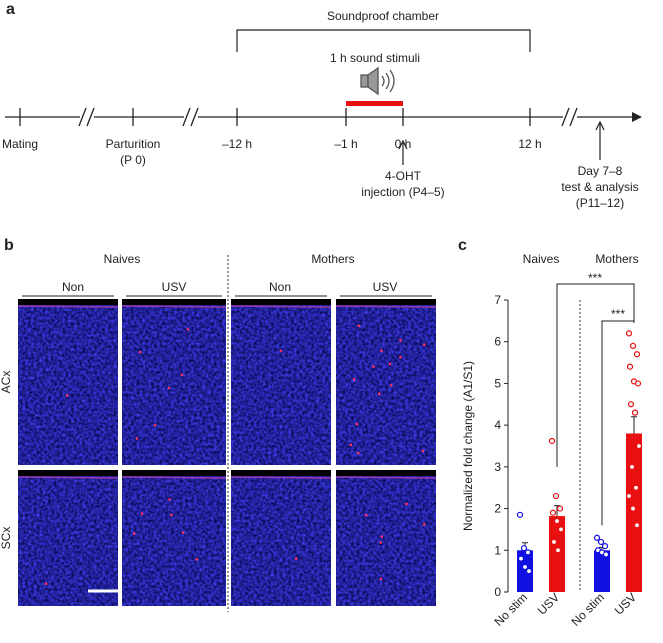  What do you see at coordinates (374, 103) in the screenshot?
I see `stimulus-bar` at bounding box center [374, 103].